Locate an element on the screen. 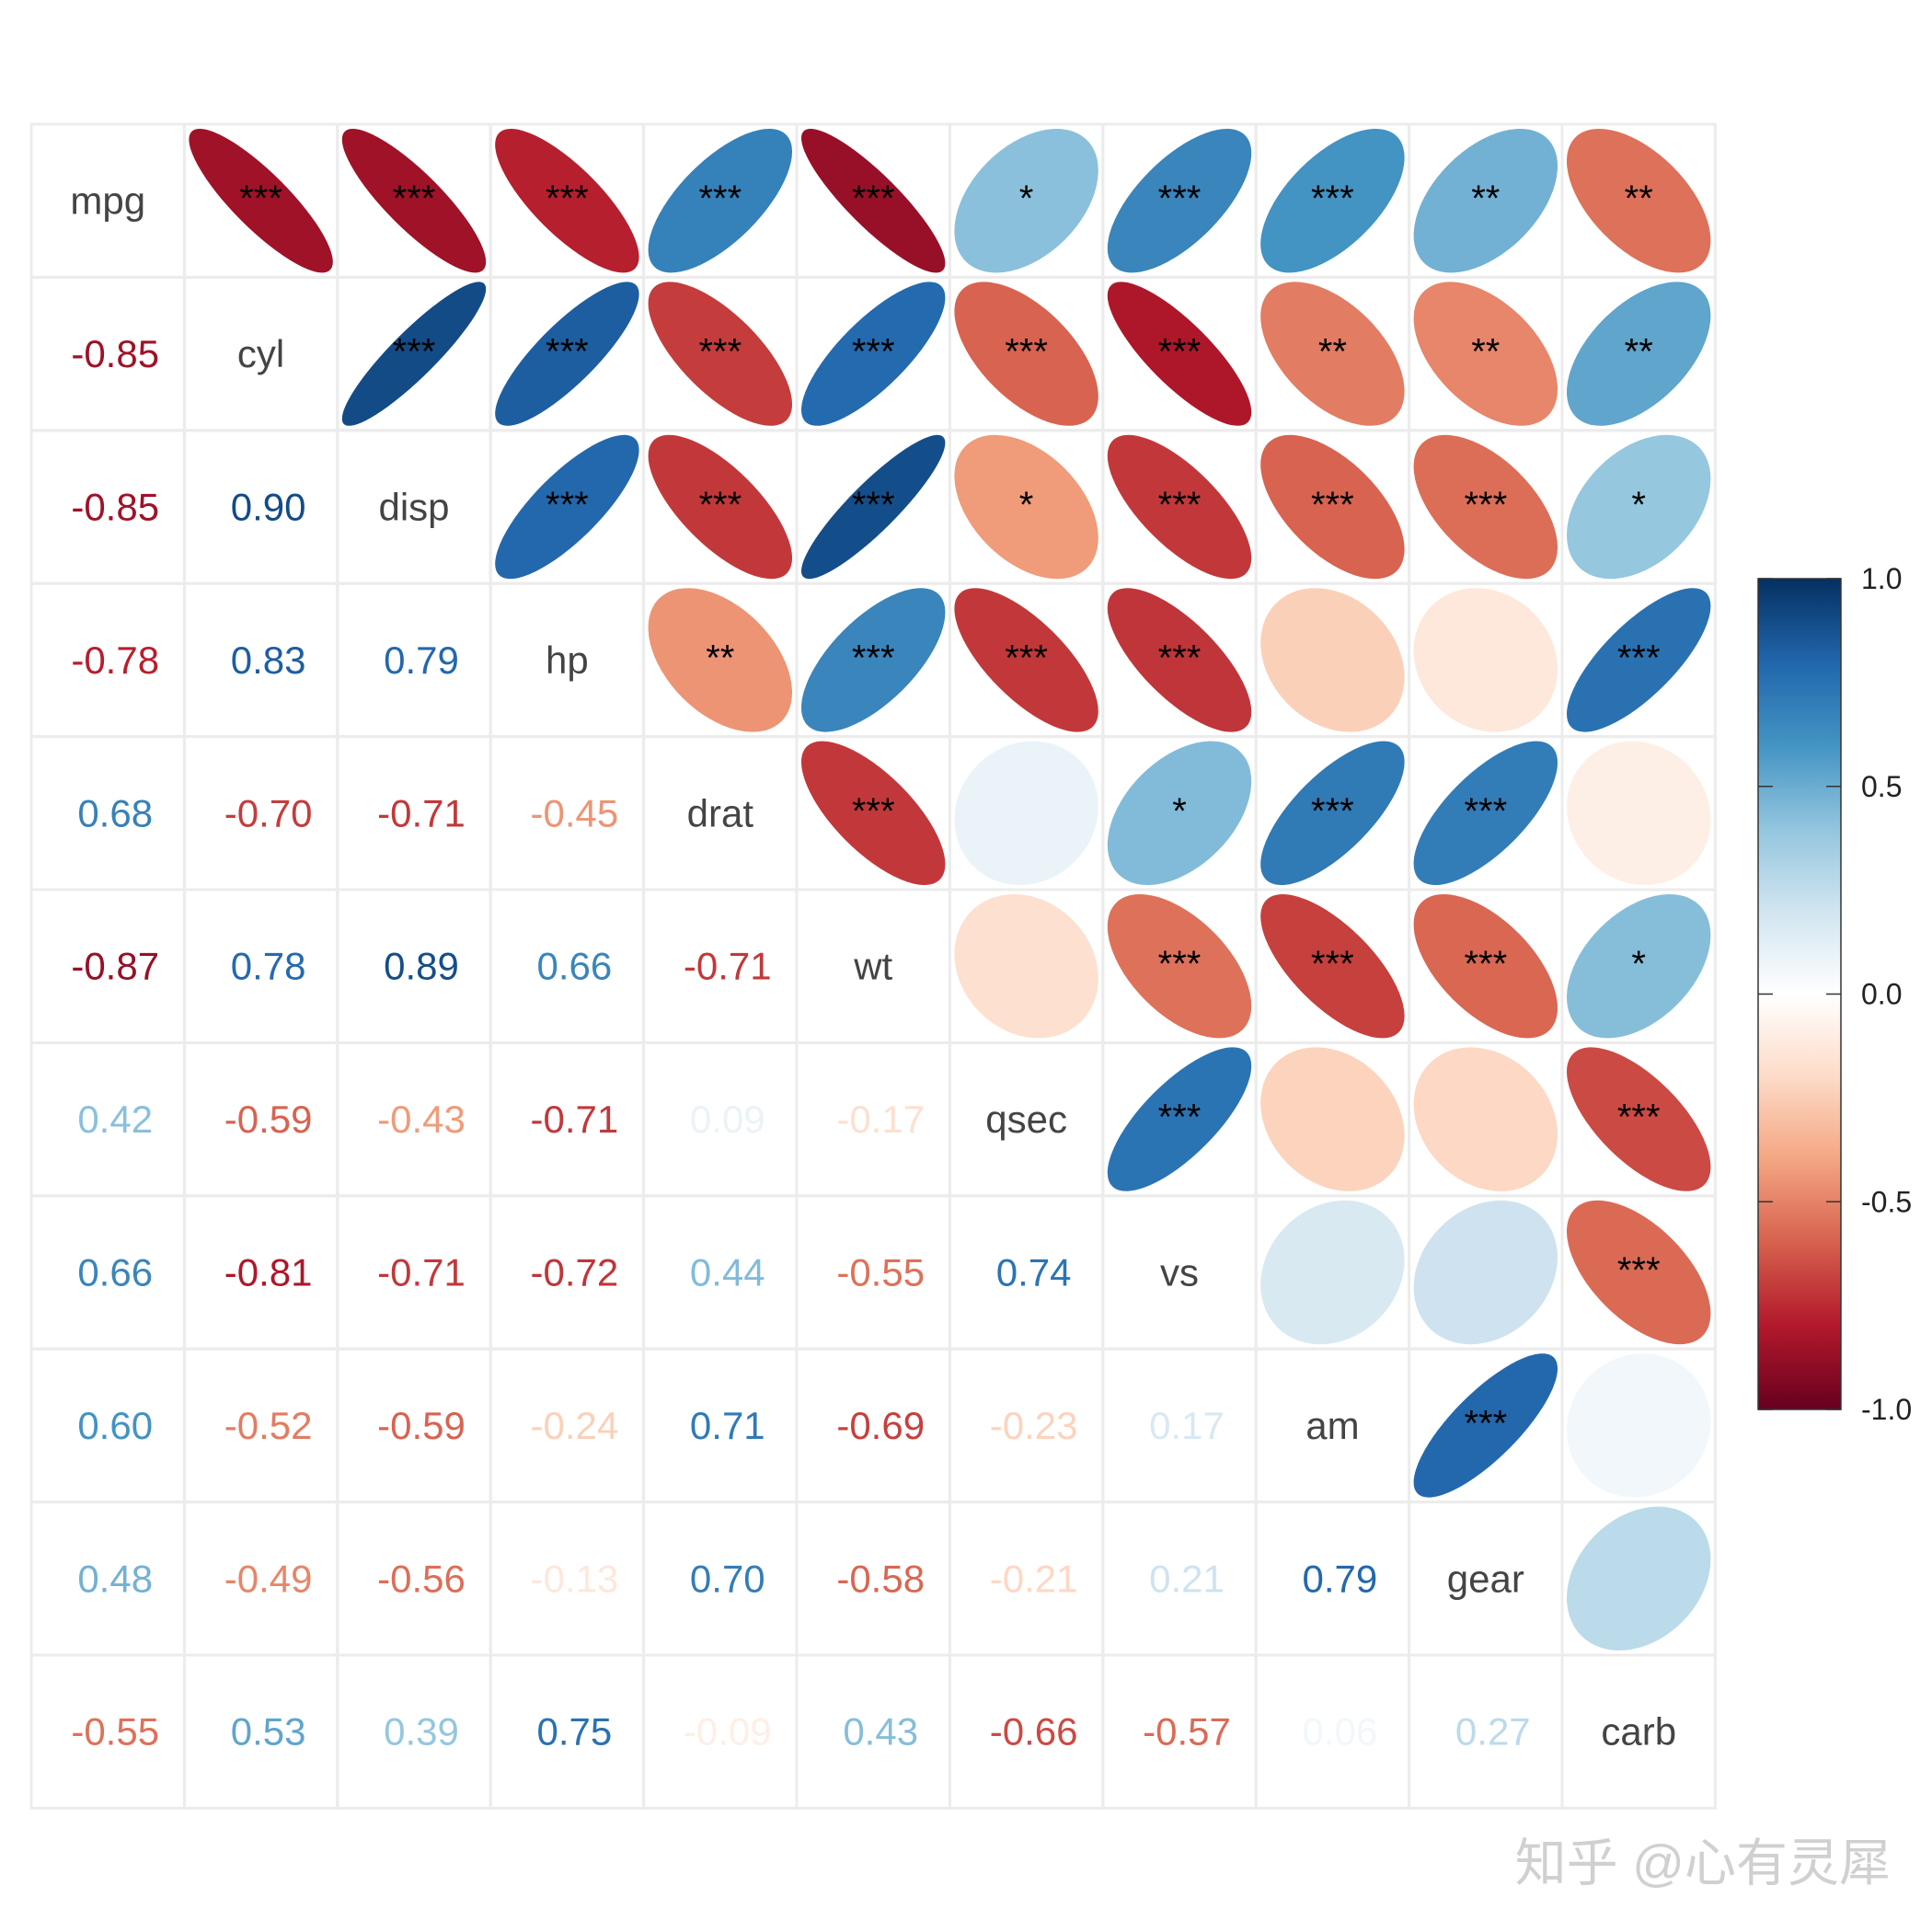  colorbar-tick-label: 0.0 is located at coordinates (1881, 995).